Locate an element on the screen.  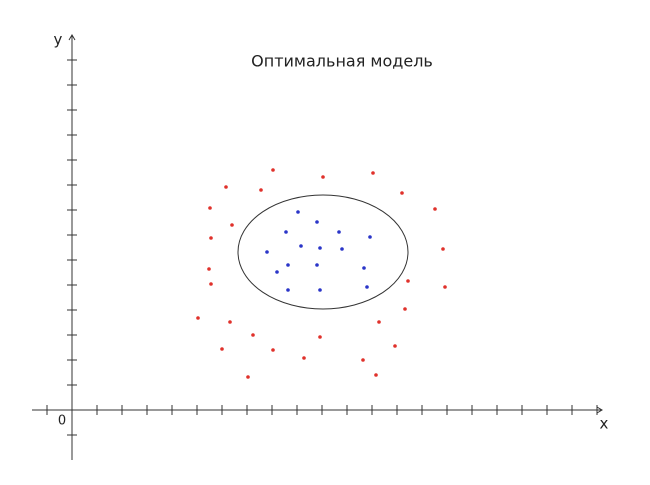
decision-boundary is located at coordinates (323, 252).